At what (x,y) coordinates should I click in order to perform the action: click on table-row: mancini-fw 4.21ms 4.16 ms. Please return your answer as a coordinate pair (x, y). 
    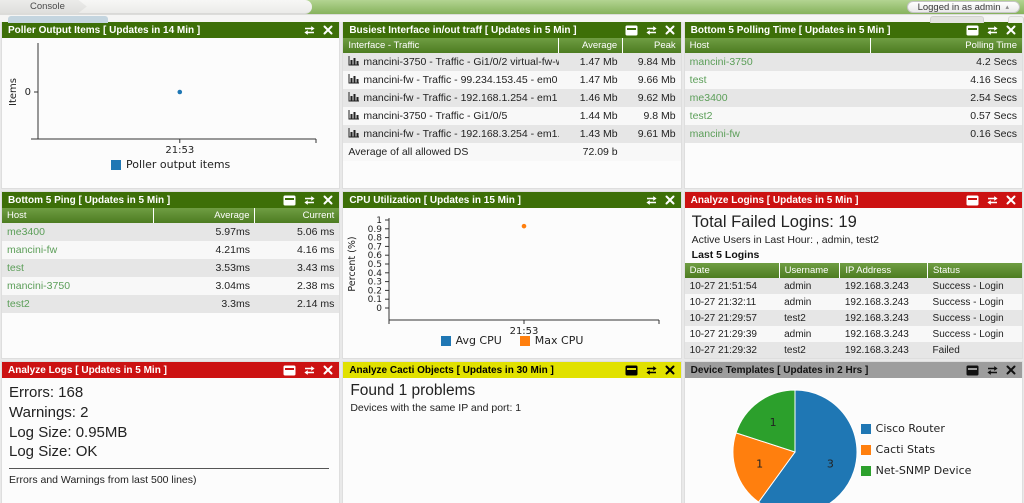
    Looking at the image, I should click on (171, 250).